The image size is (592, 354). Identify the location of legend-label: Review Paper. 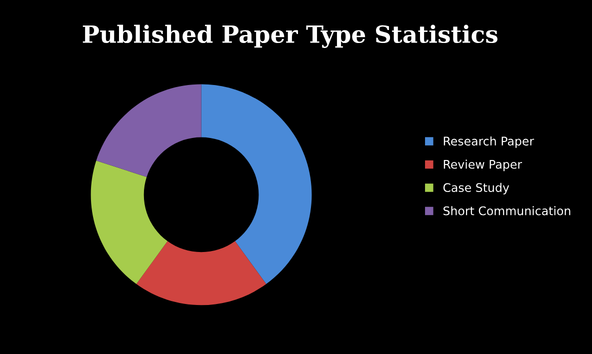
(483, 166).